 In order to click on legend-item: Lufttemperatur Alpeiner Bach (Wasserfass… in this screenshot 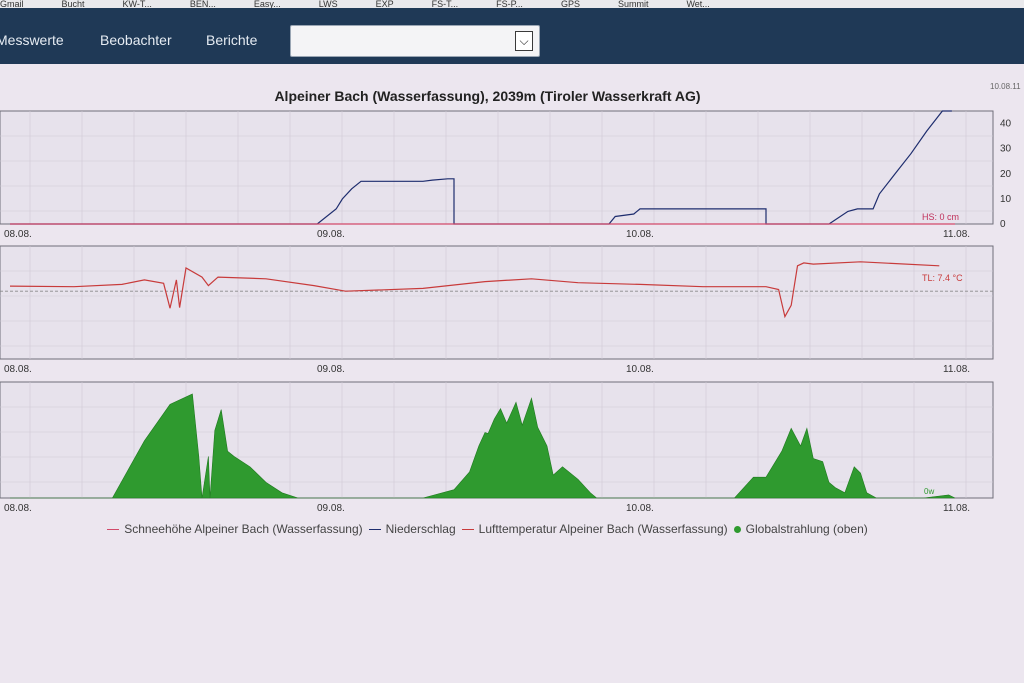, I will do `click(594, 529)`.